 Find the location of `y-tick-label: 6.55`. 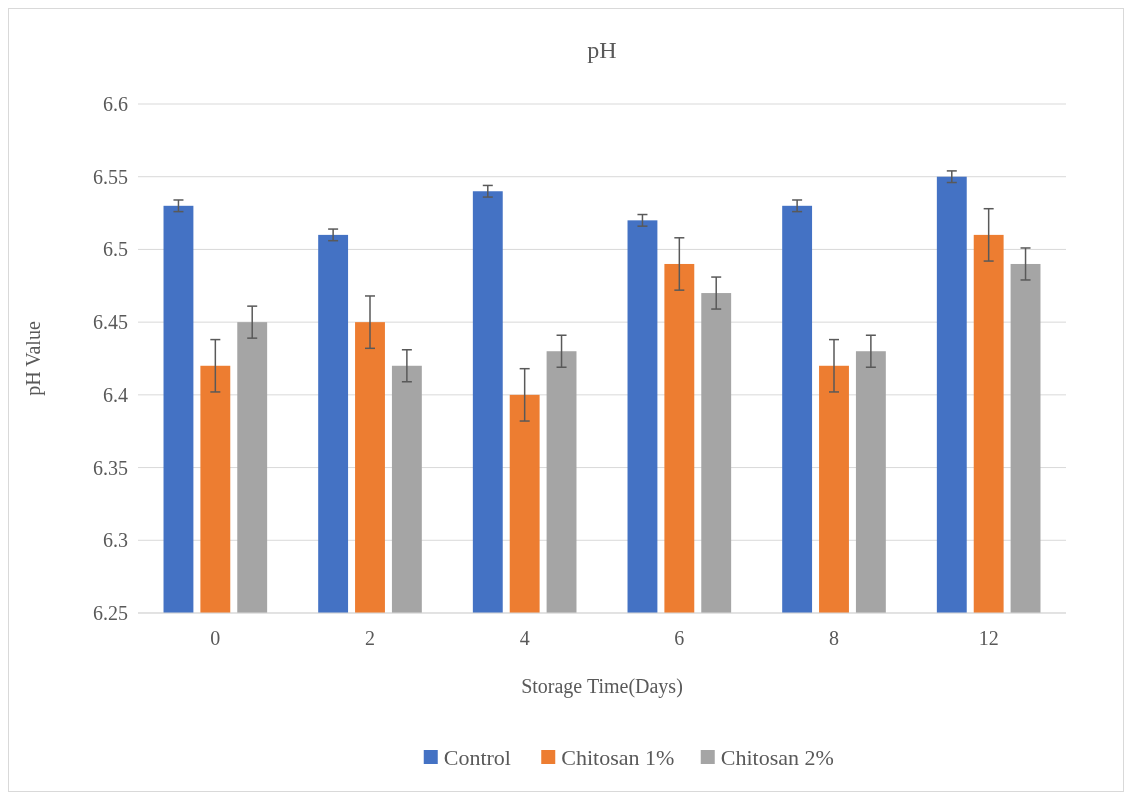

y-tick-label: 6.55 is located at coordinates (110, 176).